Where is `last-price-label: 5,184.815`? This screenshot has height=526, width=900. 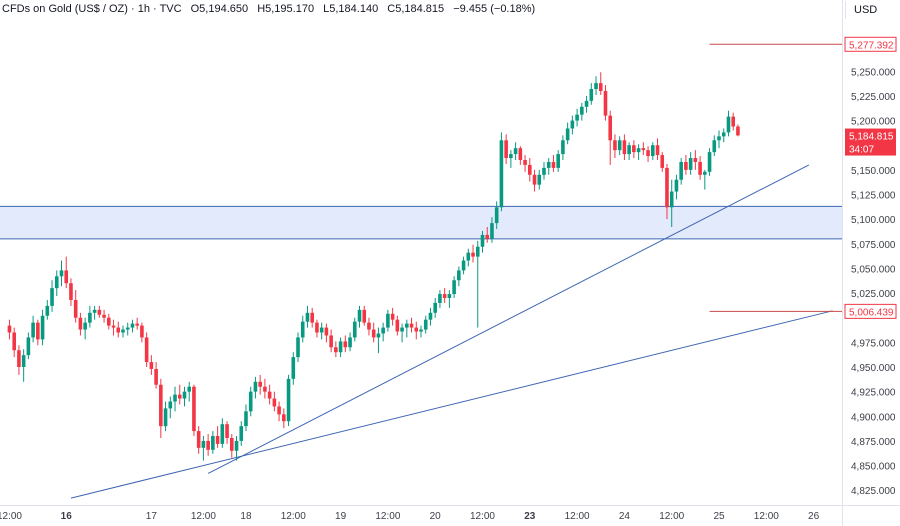
last-price-label: 5,184.815 is located at coordinates (871, 137).